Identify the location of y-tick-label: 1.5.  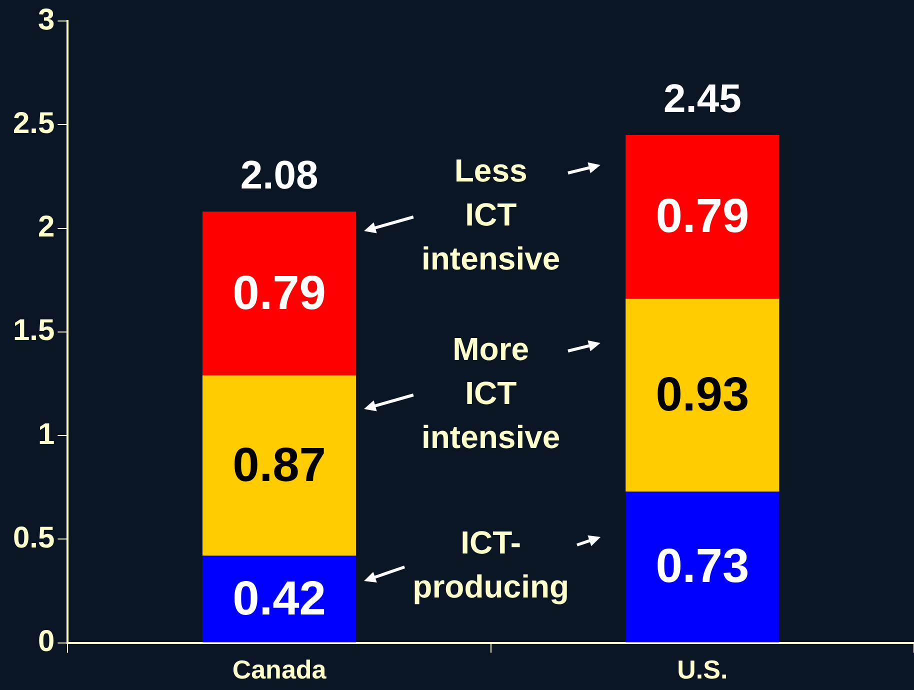
(33, 331).